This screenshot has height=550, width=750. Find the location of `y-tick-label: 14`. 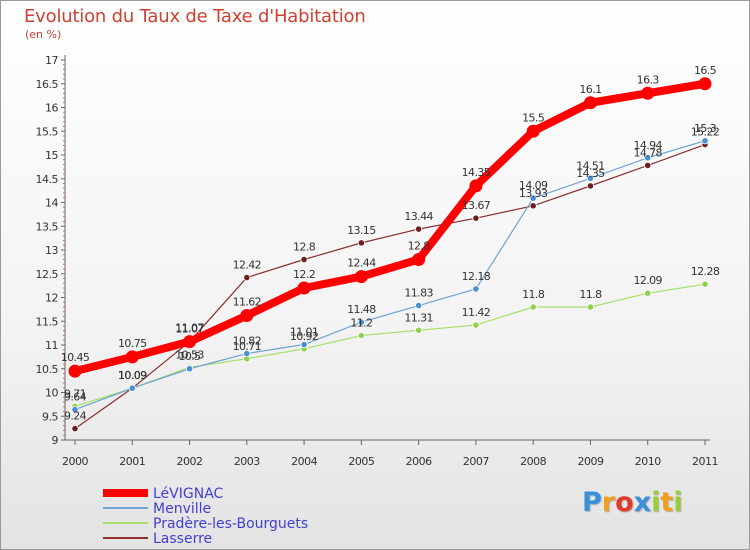

y-tick-label: 14 is located at coordinates (51, 203).